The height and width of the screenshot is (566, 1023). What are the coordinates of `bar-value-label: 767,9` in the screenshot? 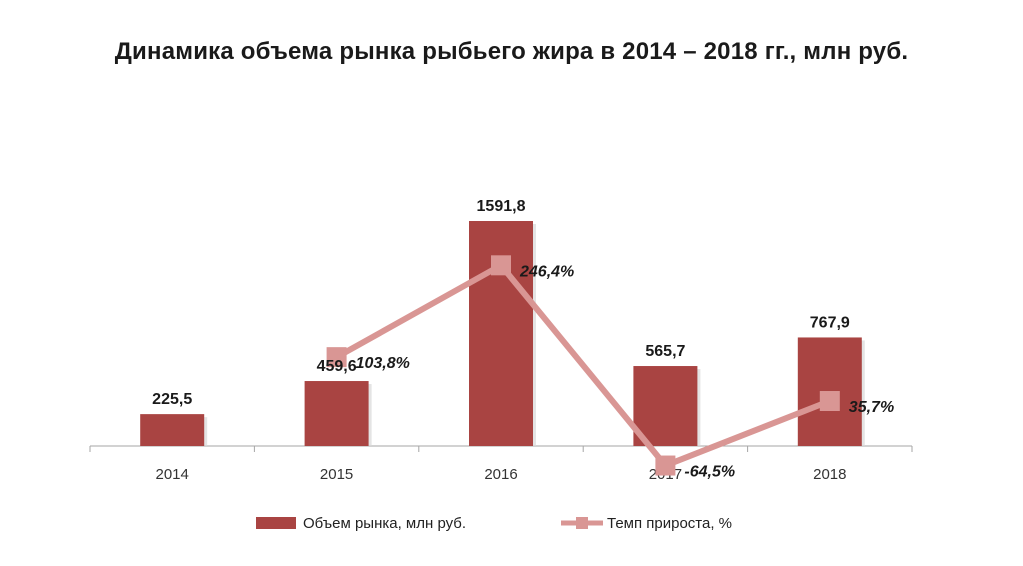 It's located at (830, 322).